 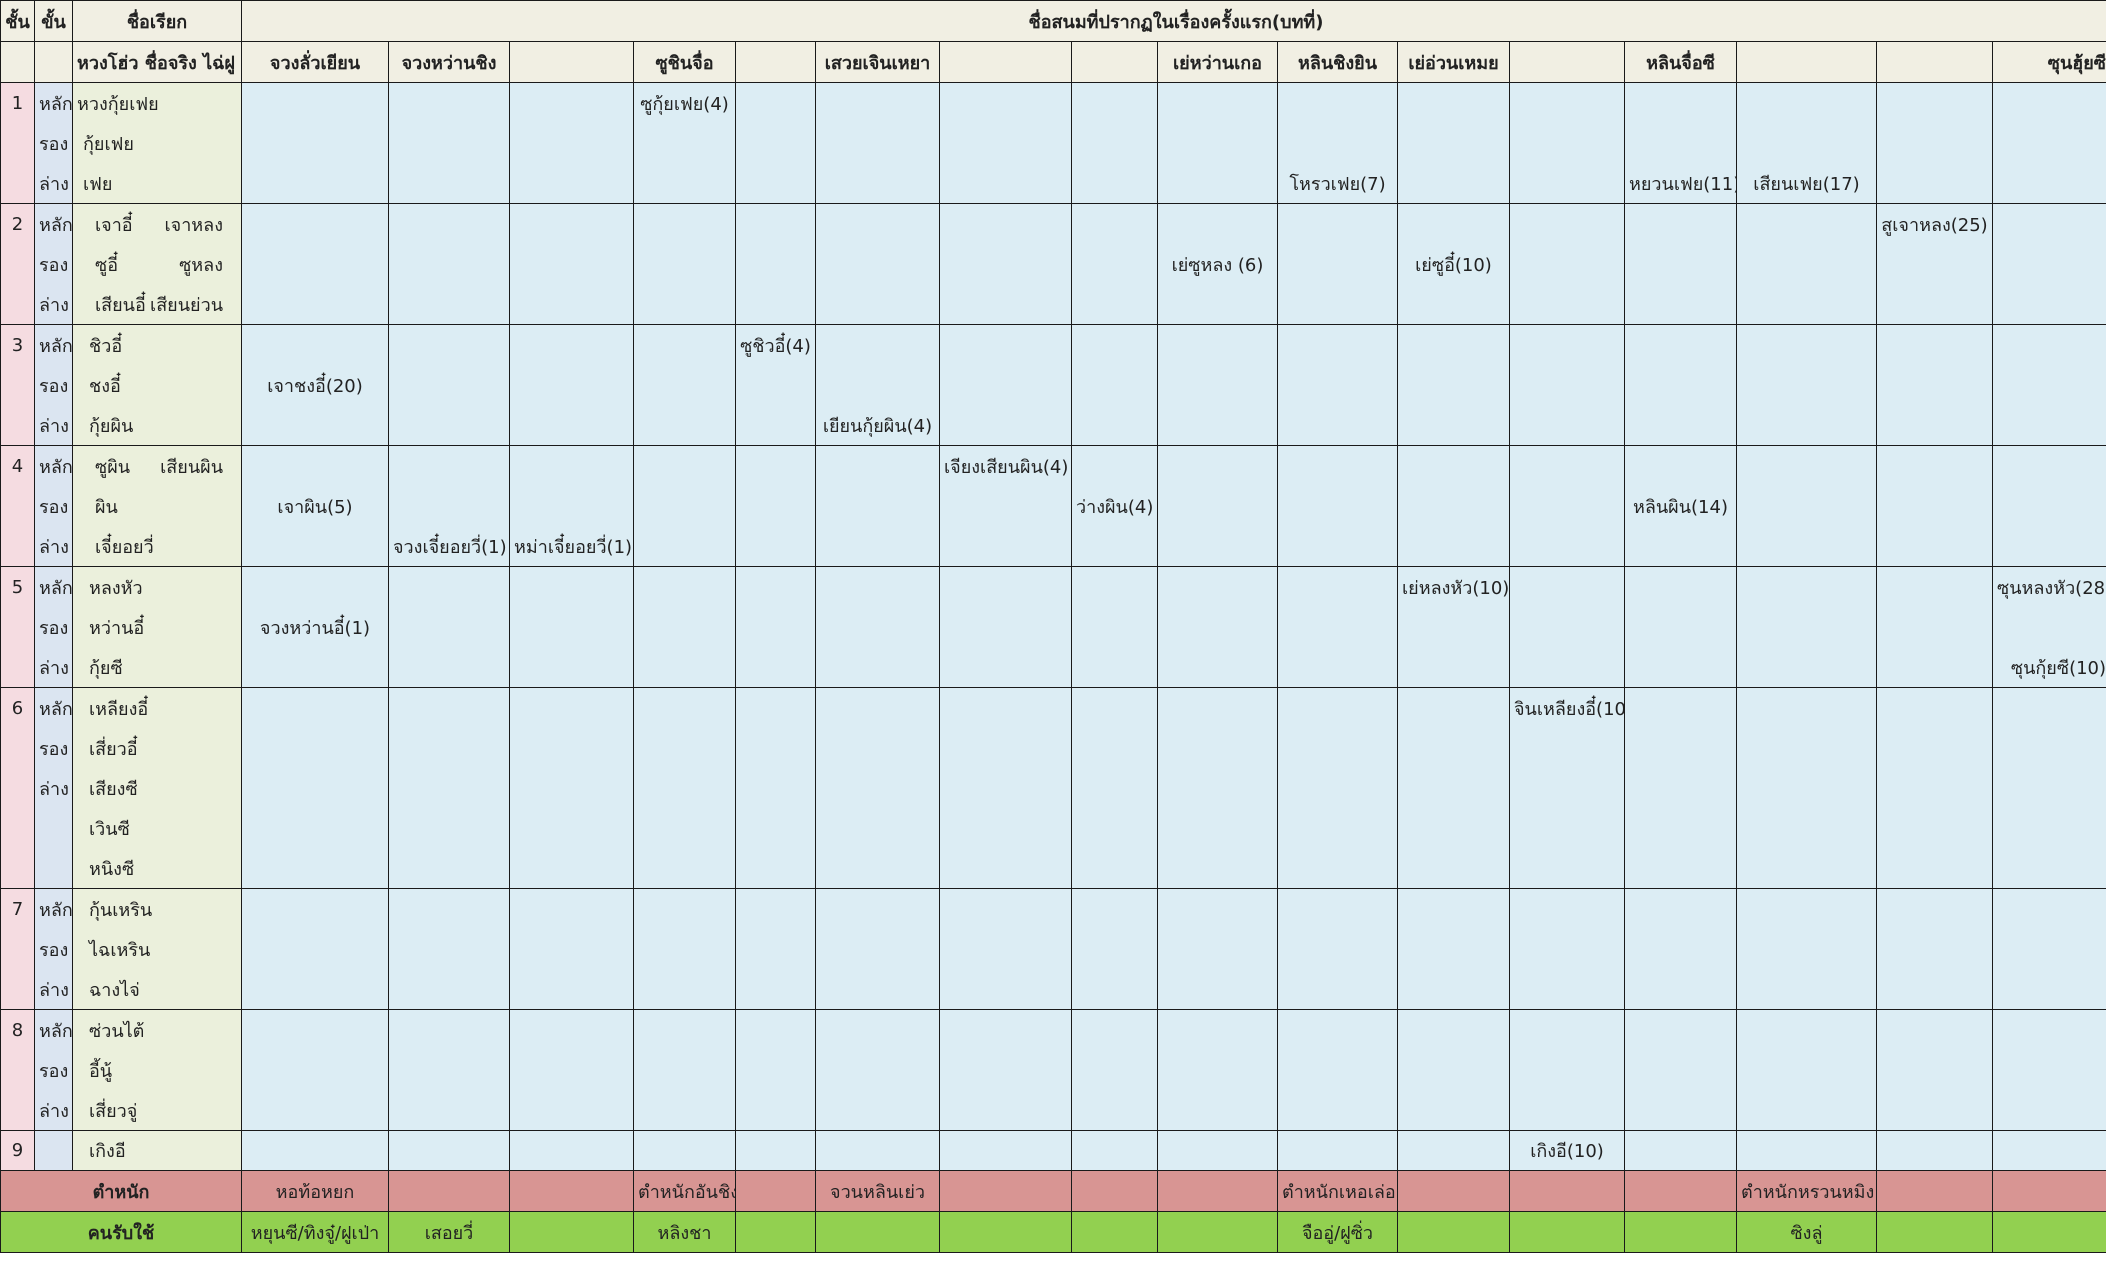 I want to click on step-header: ขั้น, so click(x=53, y=21).